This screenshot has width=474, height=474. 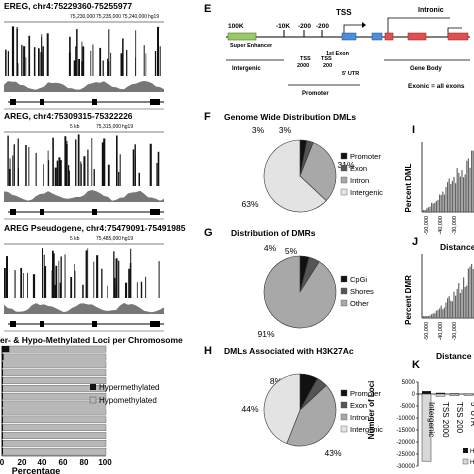 I want to click on pie-label-intergenic: 44%, so click(x=249, y=409).